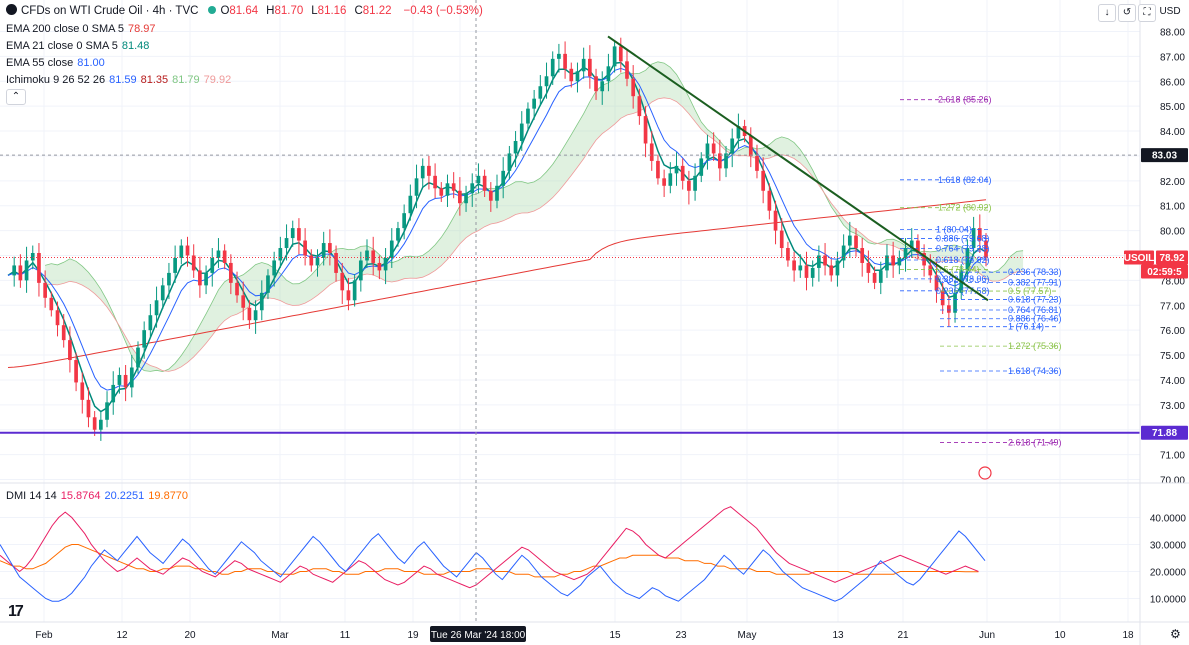 The image size is (1189, 645). What do you see at coordinates (16, 611) in the screenshot?
I see `tradingview-logo-icon: 17` at bounding box center [16, 611].